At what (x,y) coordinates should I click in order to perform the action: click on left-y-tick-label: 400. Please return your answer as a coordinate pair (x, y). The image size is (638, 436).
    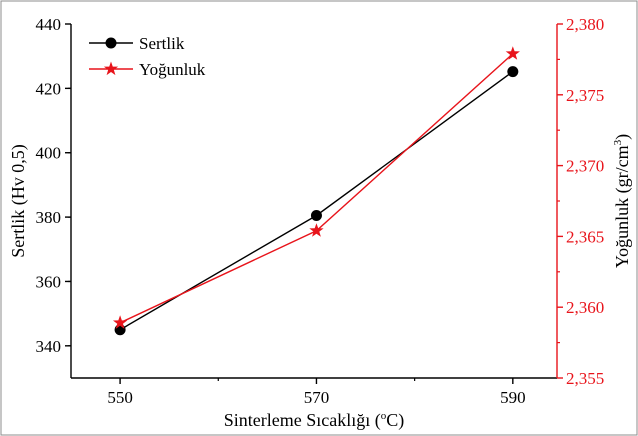
    Looking at the image, I should click on (49, 153).